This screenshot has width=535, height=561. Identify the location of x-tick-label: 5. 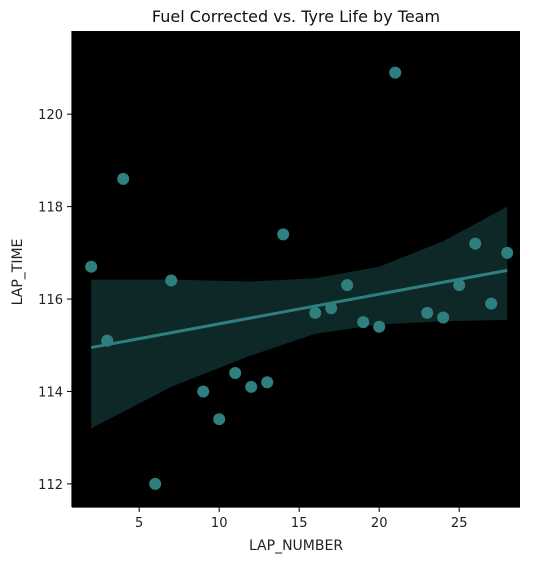
(139, 523).